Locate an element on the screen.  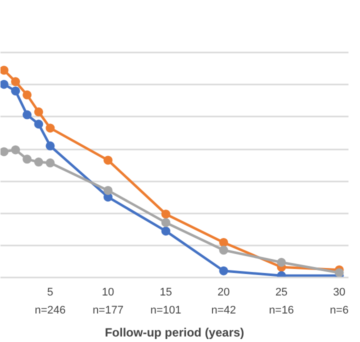
x-tick-label: 5 is located at coordinates (50, 292).